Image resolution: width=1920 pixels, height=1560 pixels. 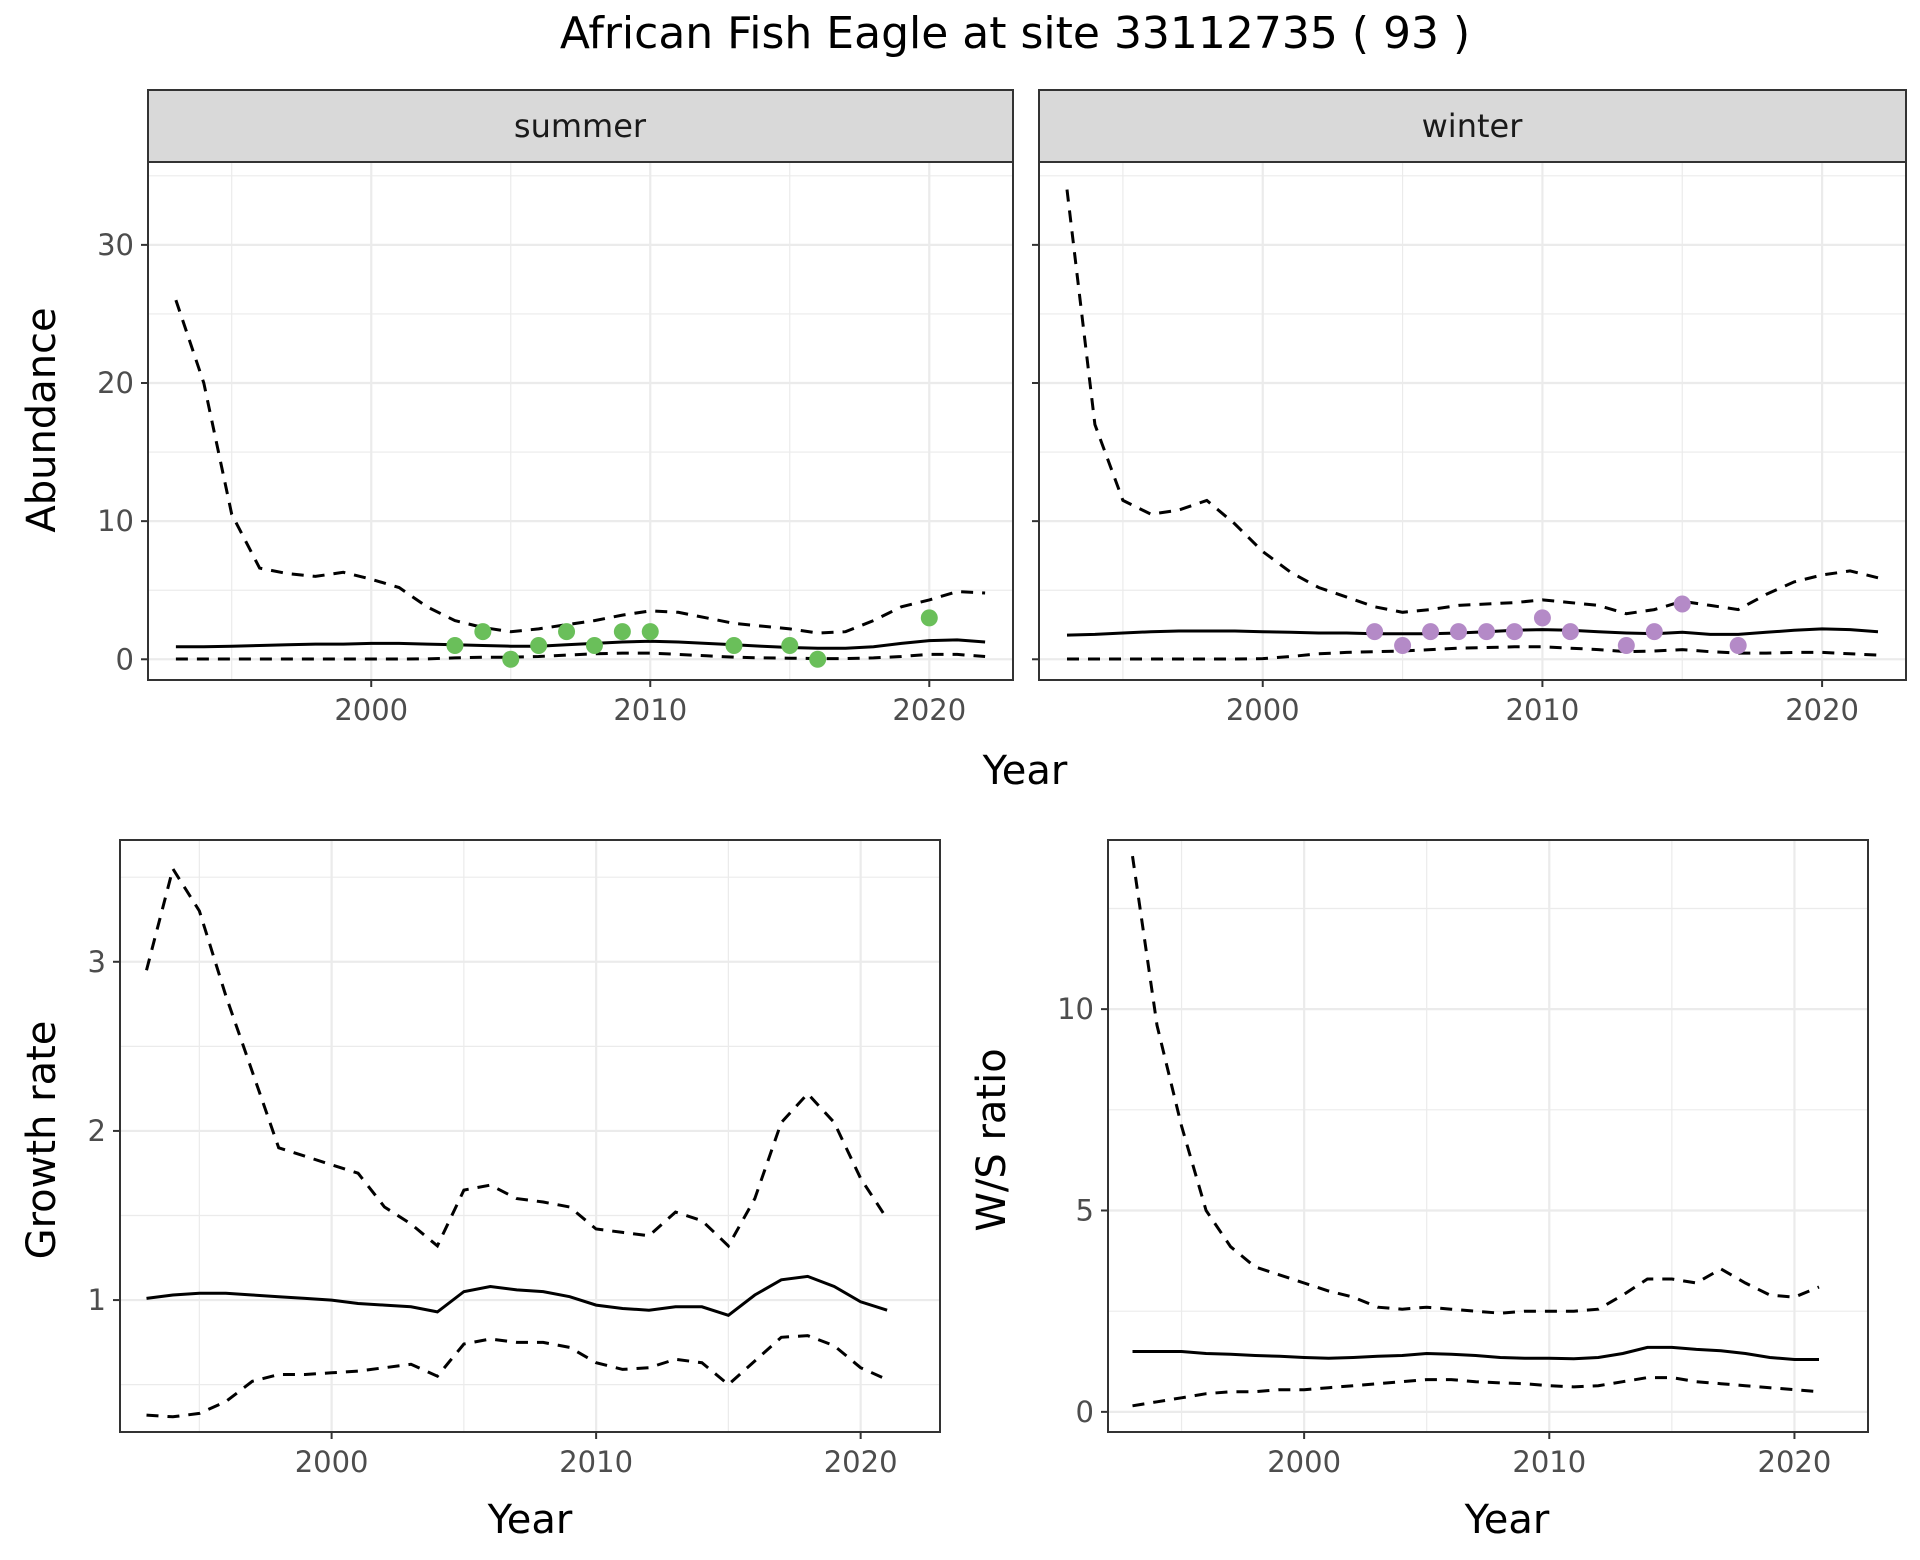 I want to click on strip-winter, so click(x=1472, y=126).